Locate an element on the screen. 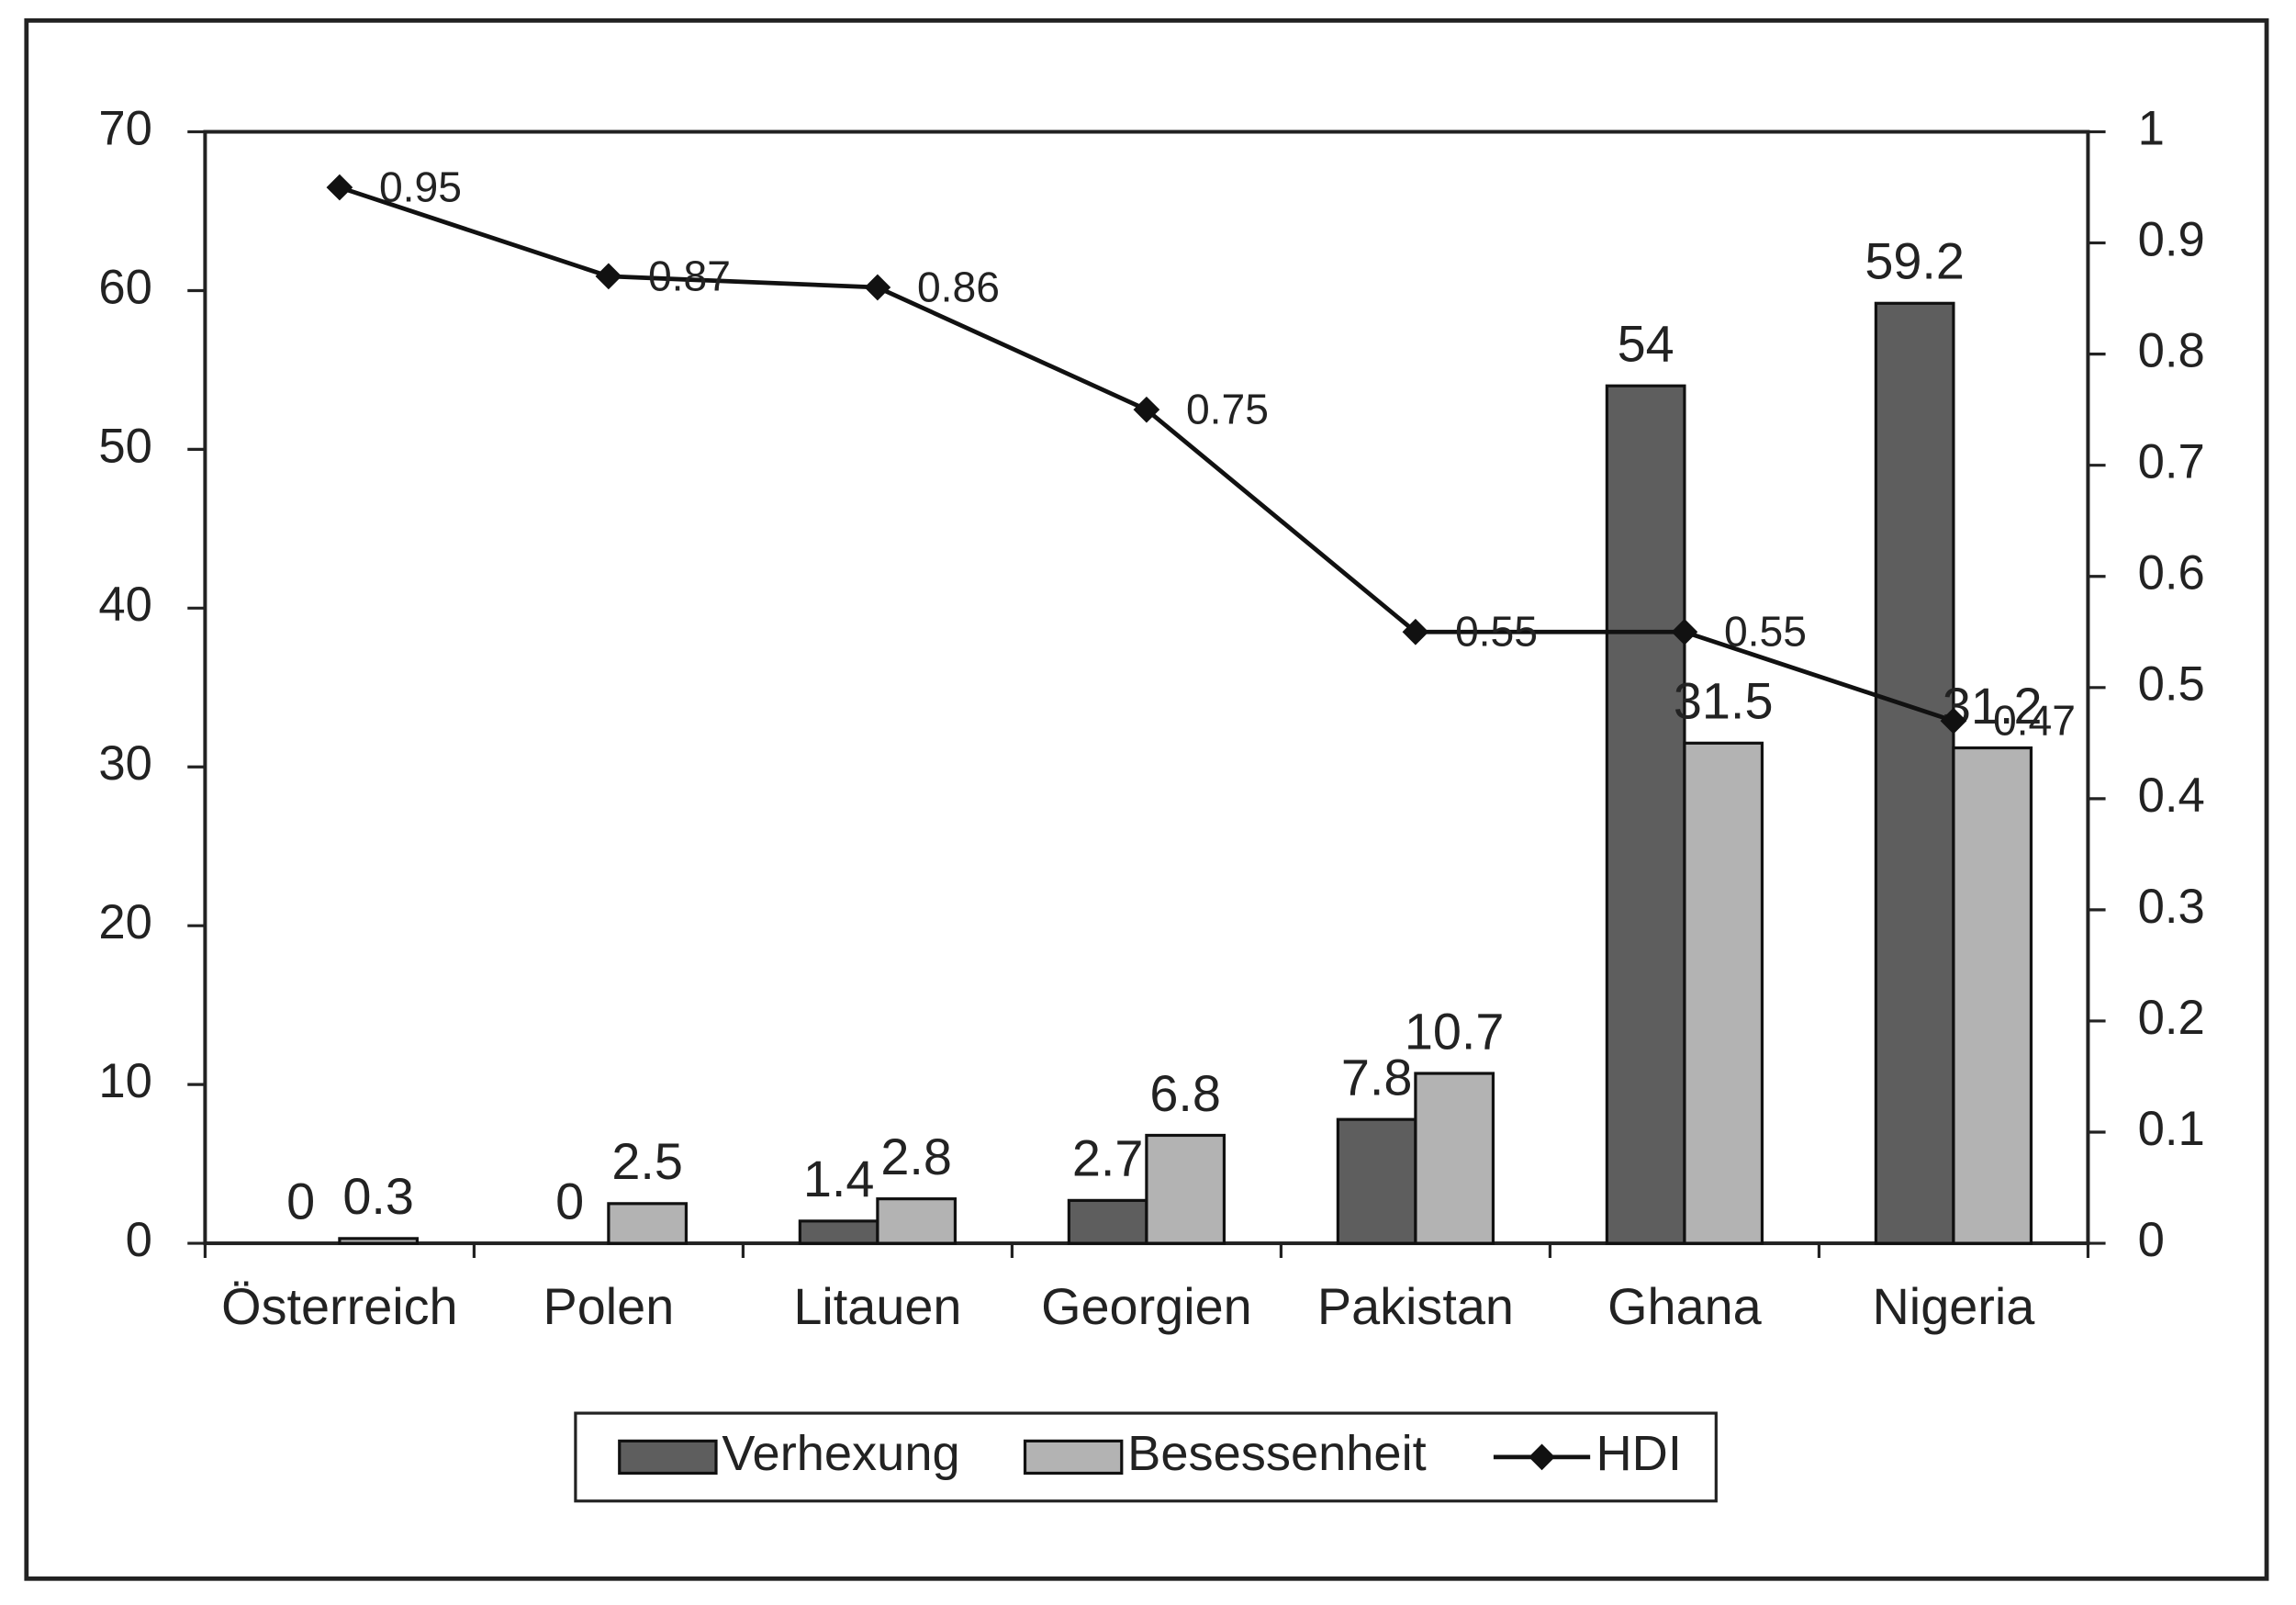 This screenshot has width=2296, height=1605. y2-tick-label: 1 is located at coordinates (2151, 128).